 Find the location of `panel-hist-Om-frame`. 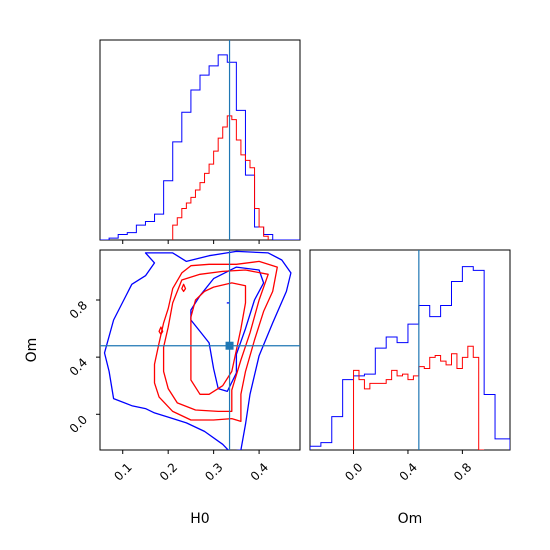

panel-hist-Om-frame is located at coordinates (410, 350).